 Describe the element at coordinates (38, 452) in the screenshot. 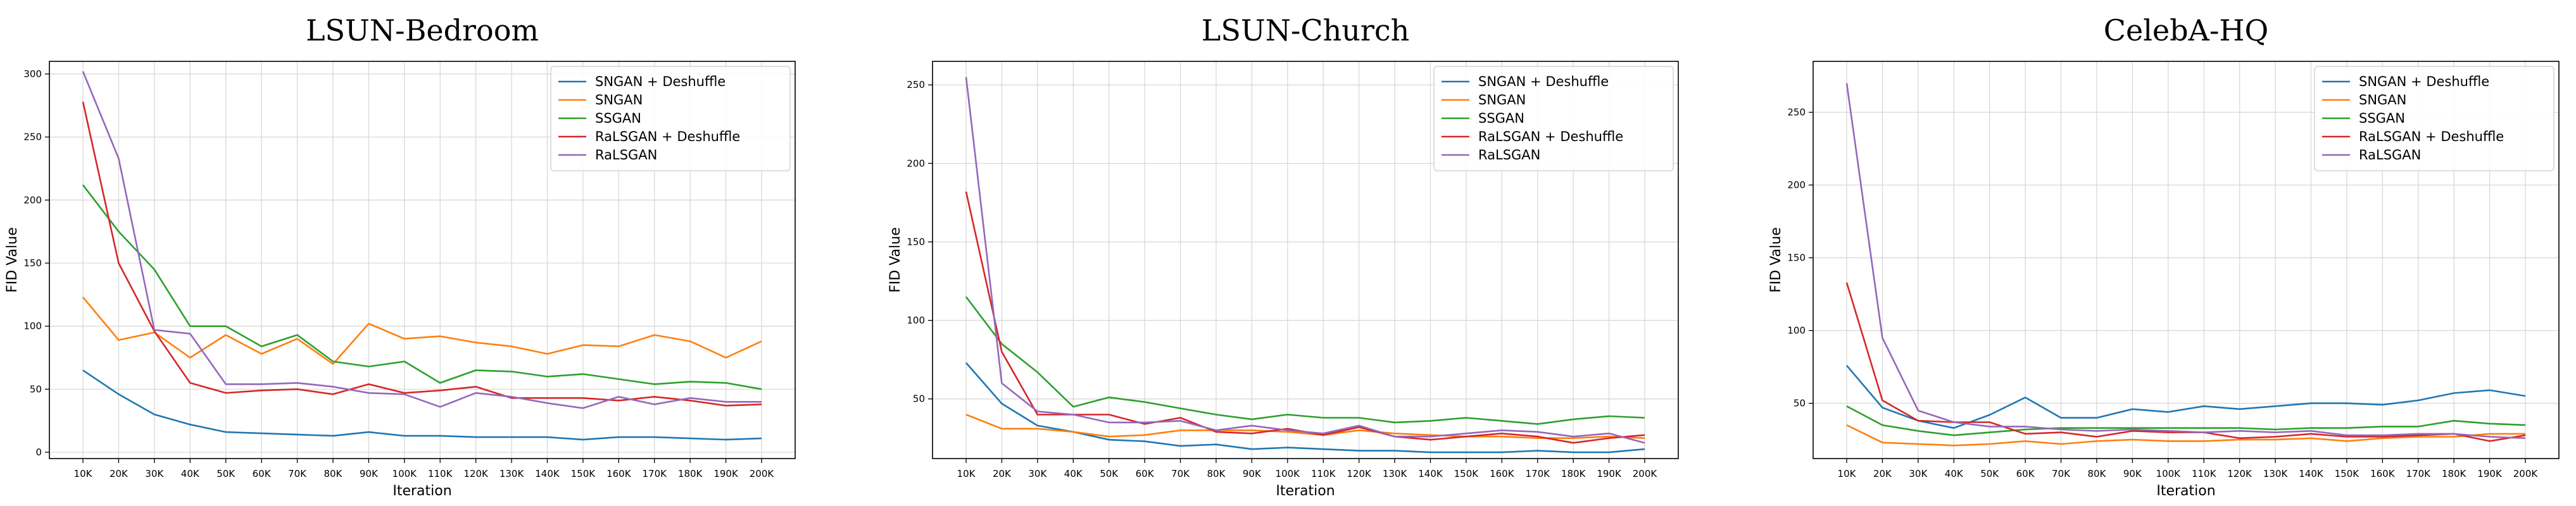

I see `y-tick-label: 0` at that location.